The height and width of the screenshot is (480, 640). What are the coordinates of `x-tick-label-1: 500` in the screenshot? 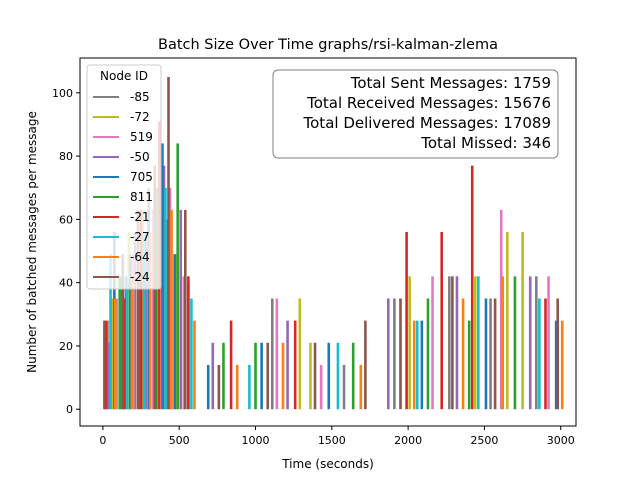 It's located at (179, 440).